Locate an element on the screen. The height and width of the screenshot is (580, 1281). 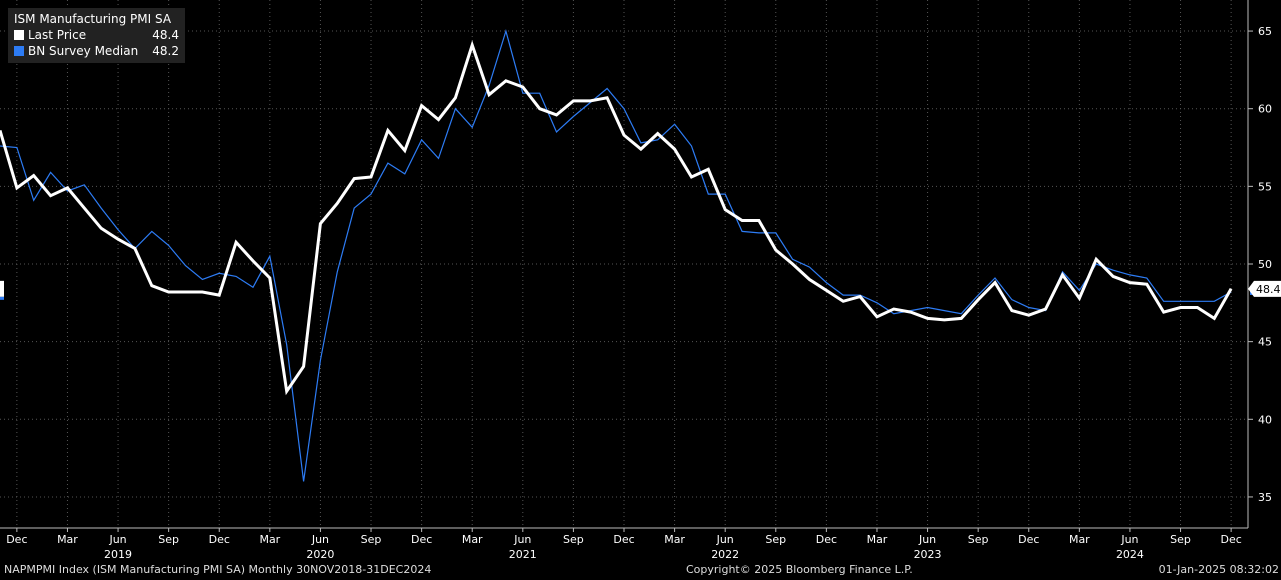
legend-item-last-price: Last Price 48.4 is located at coordinates (96, 35).